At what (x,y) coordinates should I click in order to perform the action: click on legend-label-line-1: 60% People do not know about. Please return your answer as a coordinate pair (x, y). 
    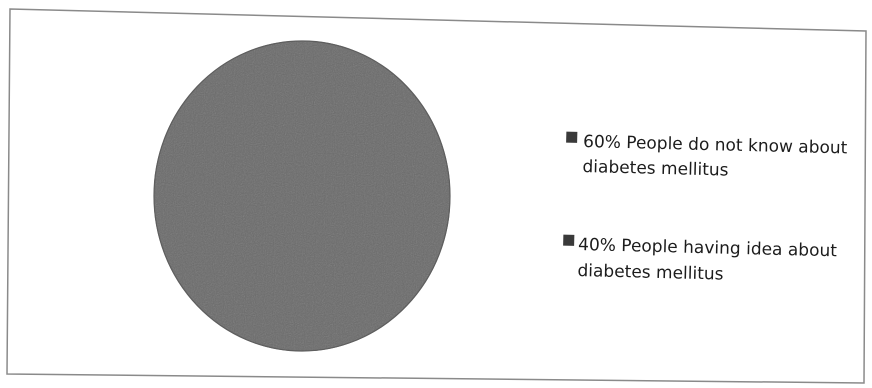
    Looking at the image, I should click on (715, 145).